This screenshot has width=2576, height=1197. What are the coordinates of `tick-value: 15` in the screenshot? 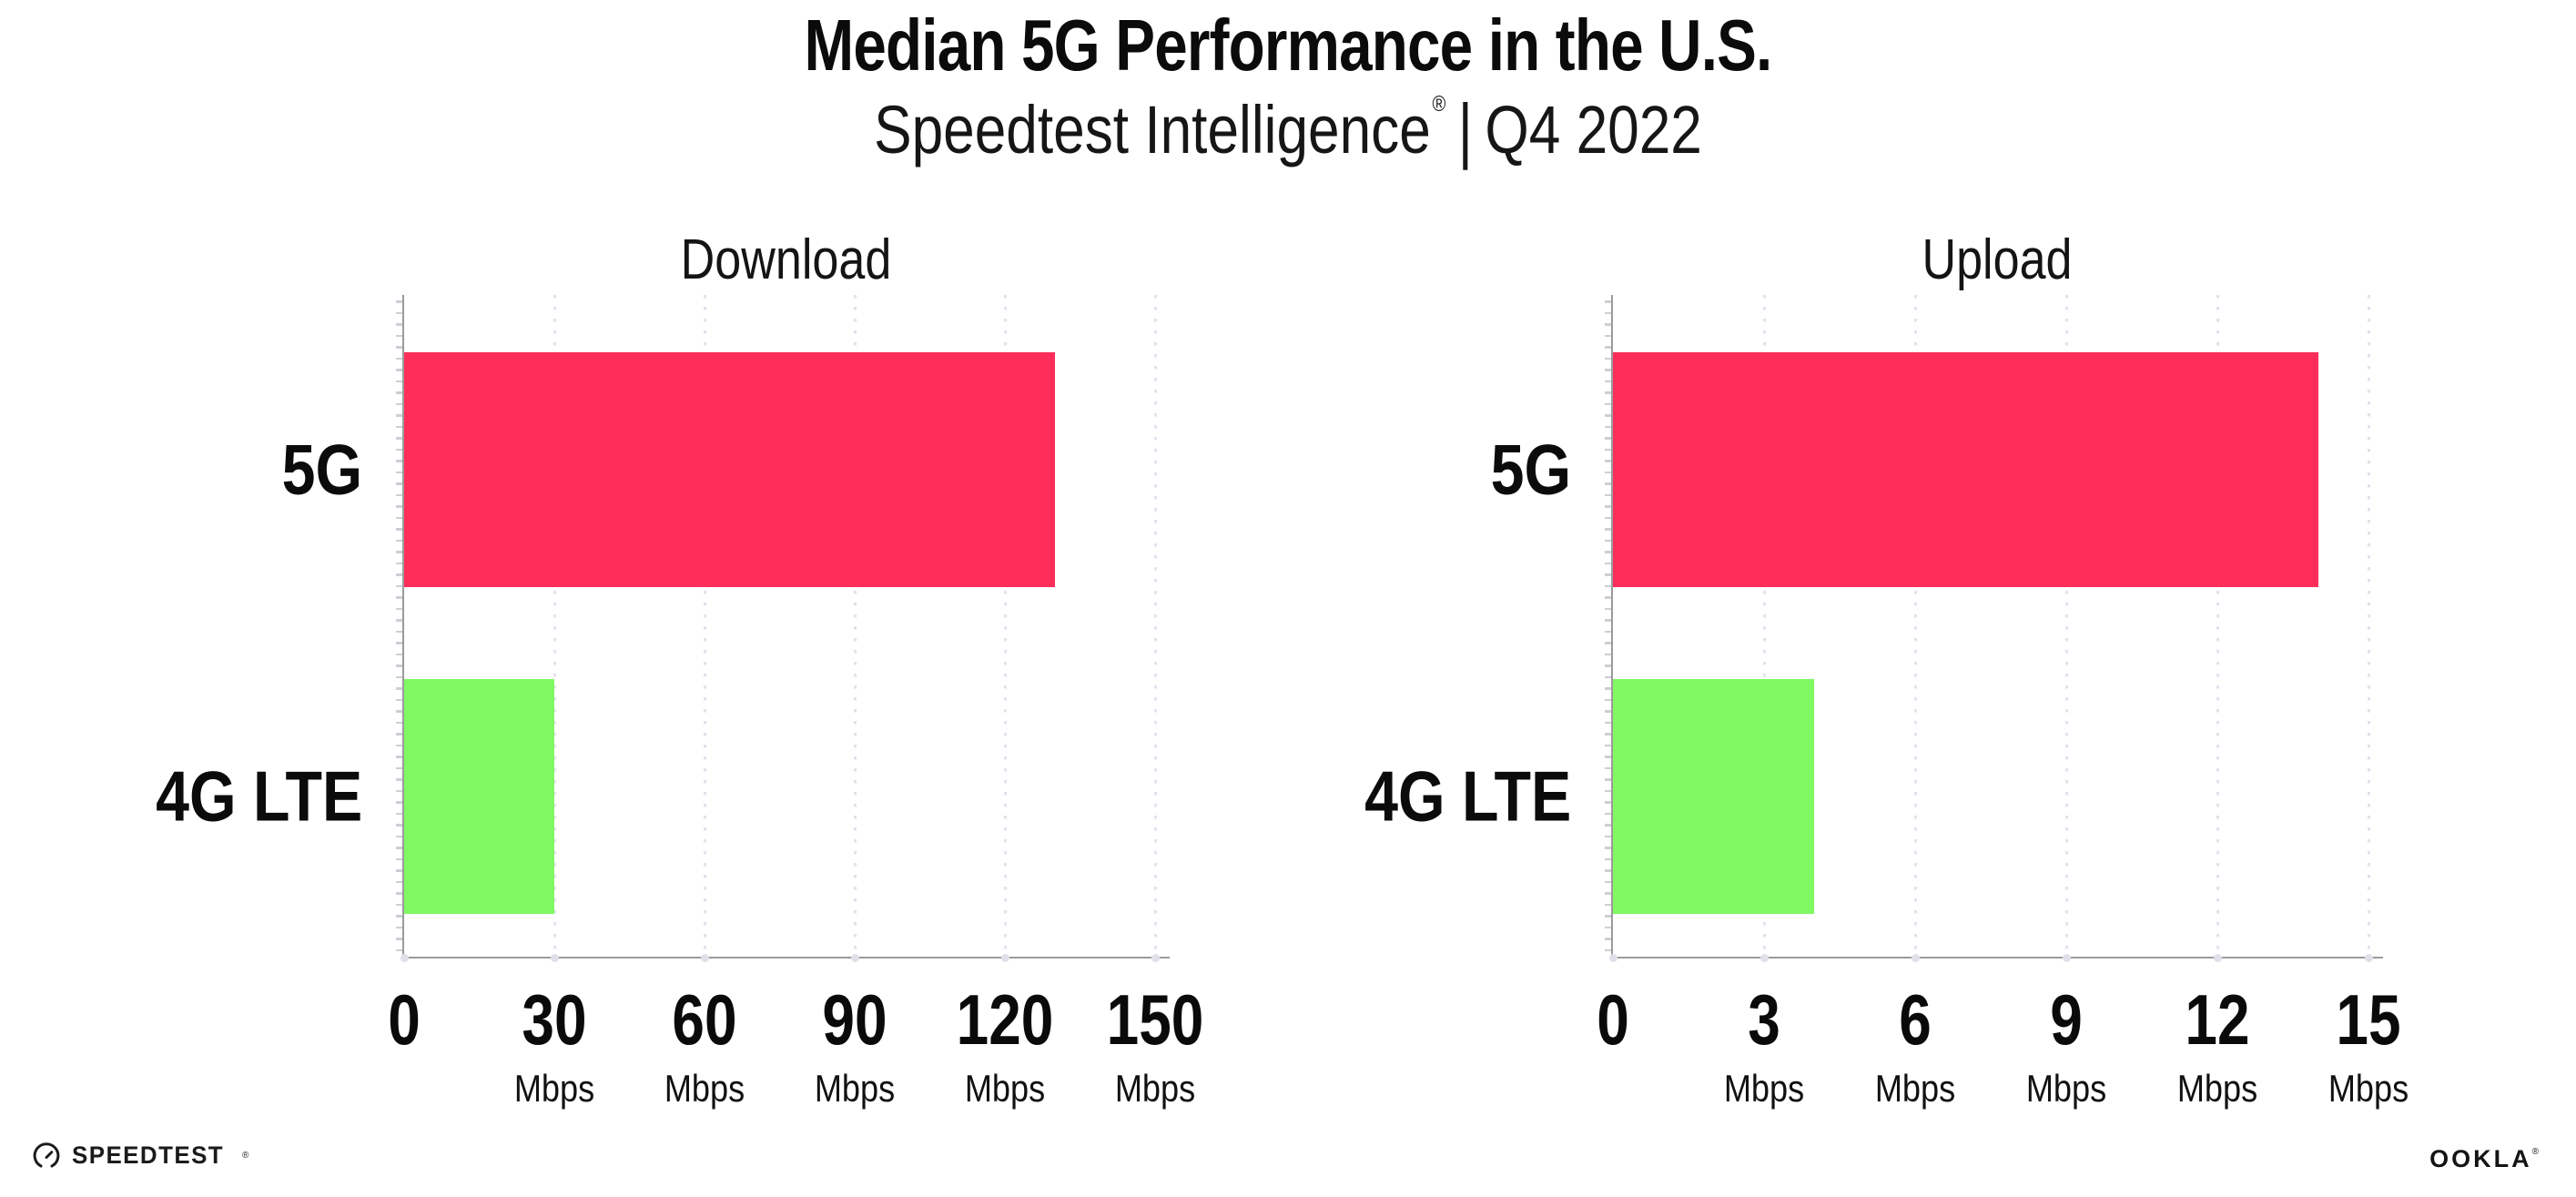 It's located at (2368, 1020).